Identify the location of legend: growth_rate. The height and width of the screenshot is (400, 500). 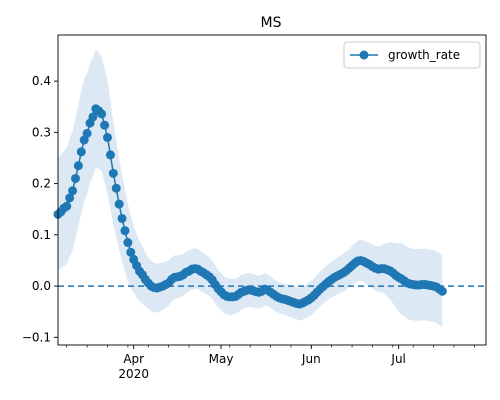
(412, 55).